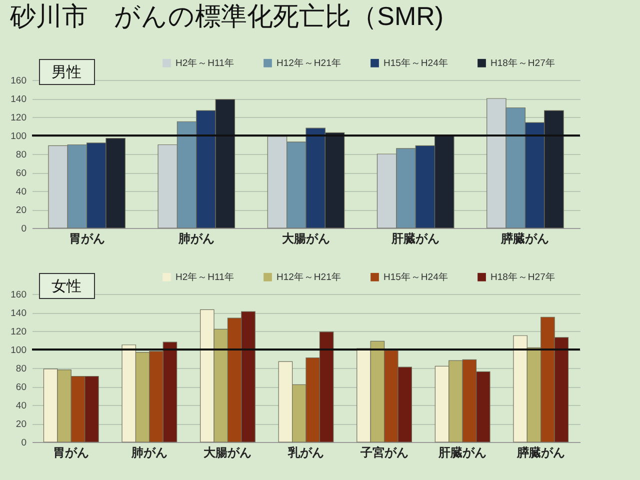 This screenshot has height=480, width=640. I want to click on x-tick-label: 子宮がん, so click(383, 453).